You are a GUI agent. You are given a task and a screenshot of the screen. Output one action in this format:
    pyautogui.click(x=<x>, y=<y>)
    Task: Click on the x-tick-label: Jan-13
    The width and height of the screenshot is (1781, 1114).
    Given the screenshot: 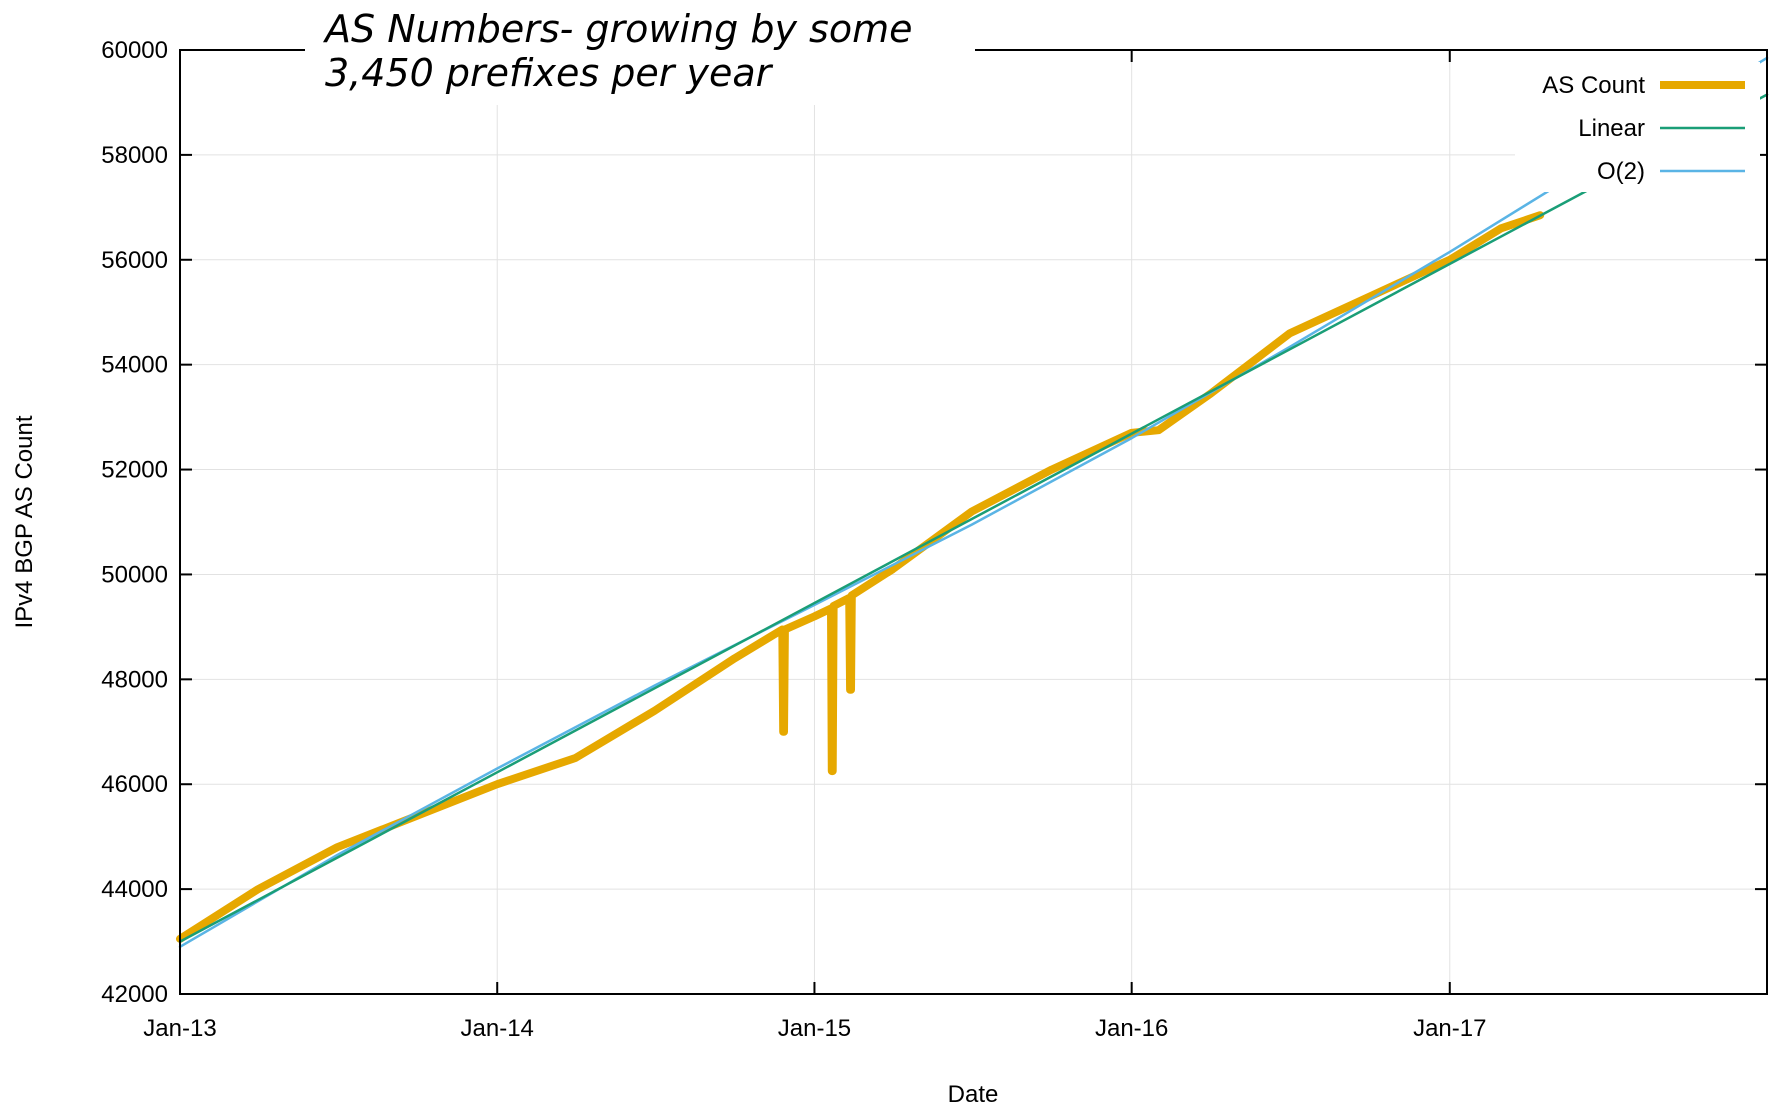 What is the action you would take?
    pyautogui.click(x=179, y=1028)
    